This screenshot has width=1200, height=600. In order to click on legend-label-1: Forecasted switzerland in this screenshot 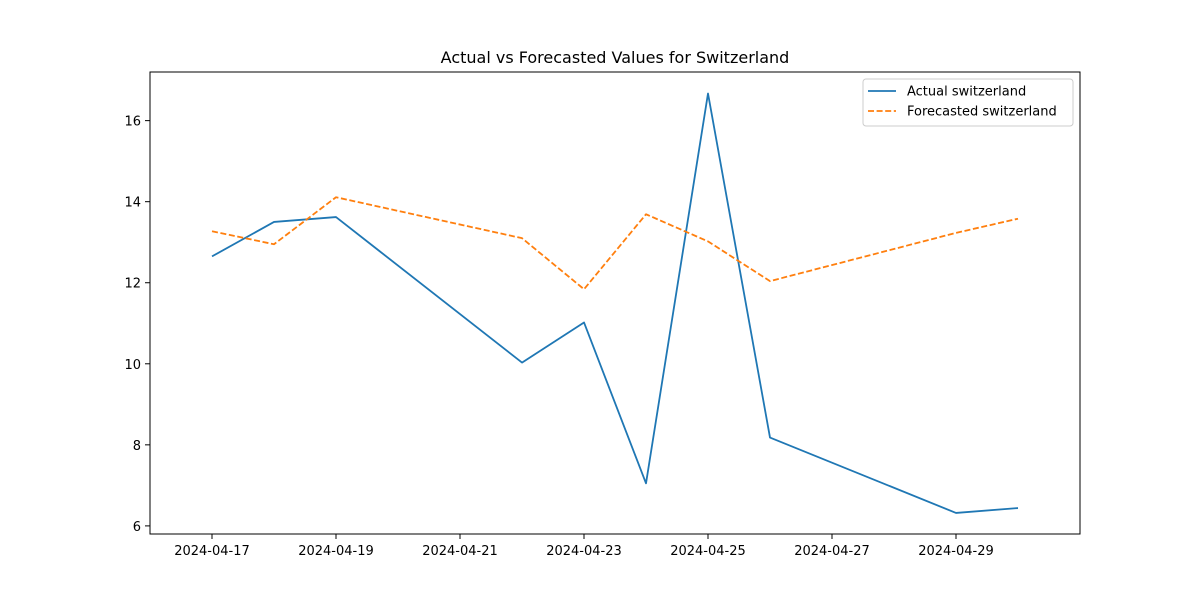, I will do `click(982, 112)`.